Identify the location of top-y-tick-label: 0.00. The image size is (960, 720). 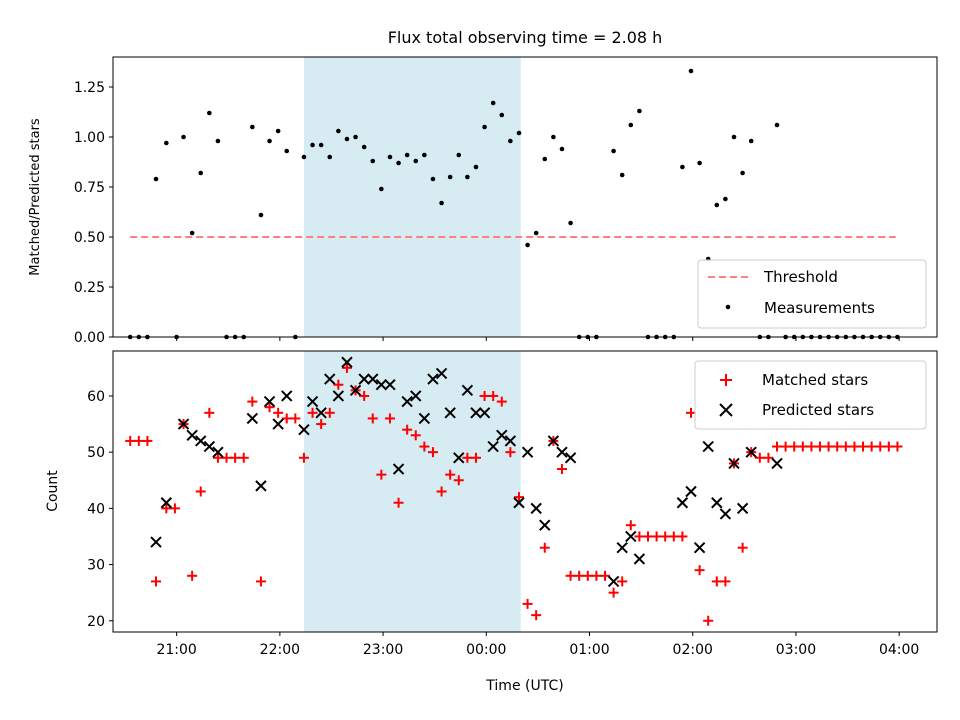
(89, 338).